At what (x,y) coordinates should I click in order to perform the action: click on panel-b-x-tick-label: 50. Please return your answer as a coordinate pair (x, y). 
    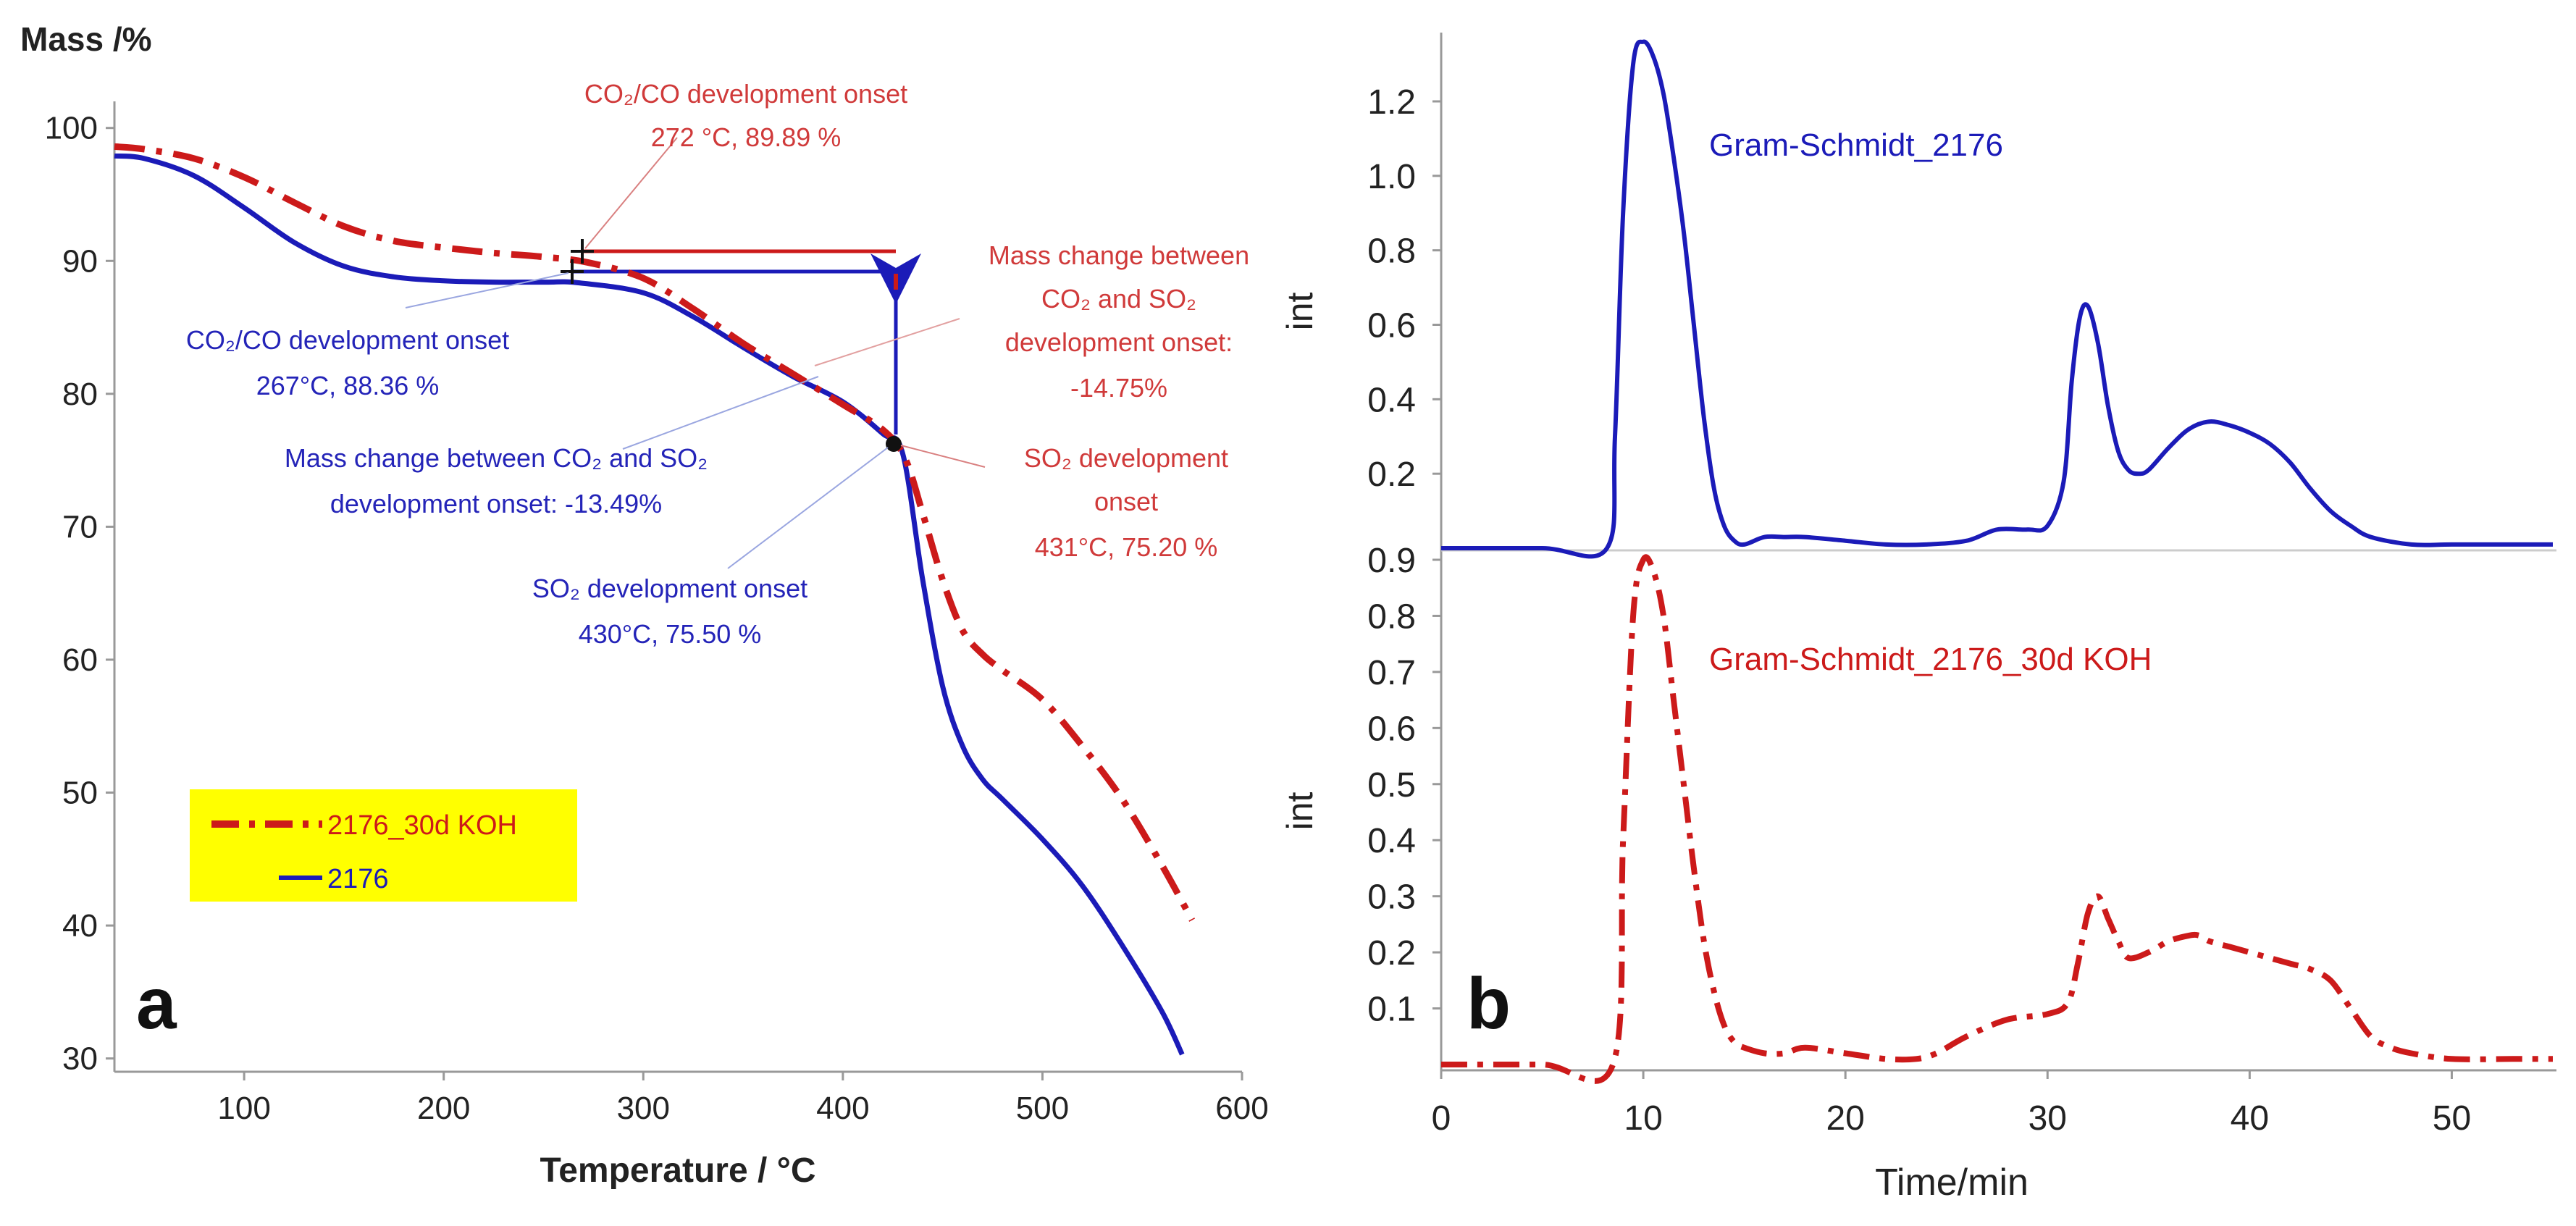
    Looking at the image, I should click on (2452, 1118).